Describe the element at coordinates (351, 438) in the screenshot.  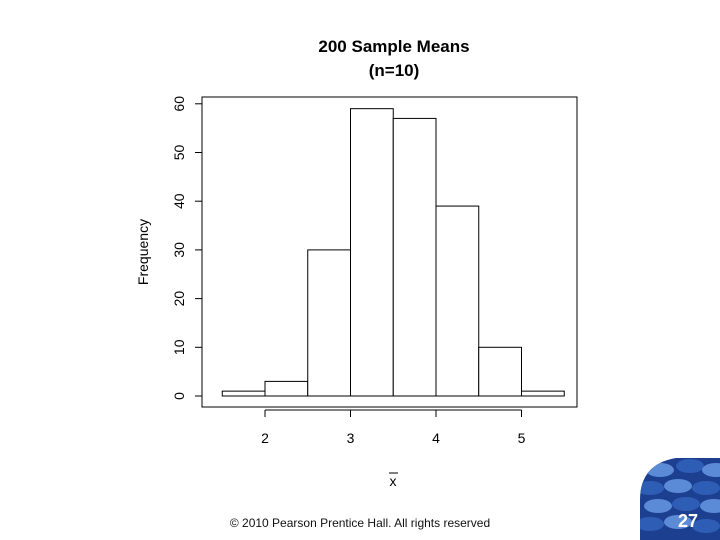
I see `x-tick-label: 3` at that location.